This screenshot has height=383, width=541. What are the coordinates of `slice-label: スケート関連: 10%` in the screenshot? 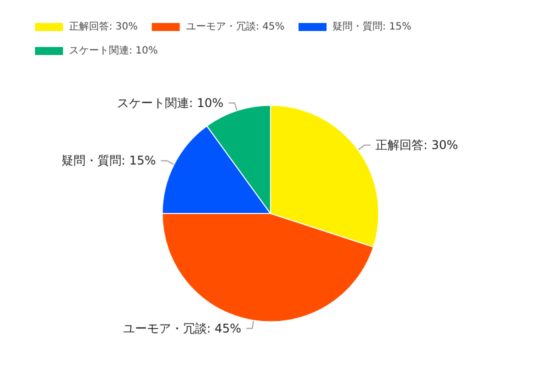 It's located at (170, 103).